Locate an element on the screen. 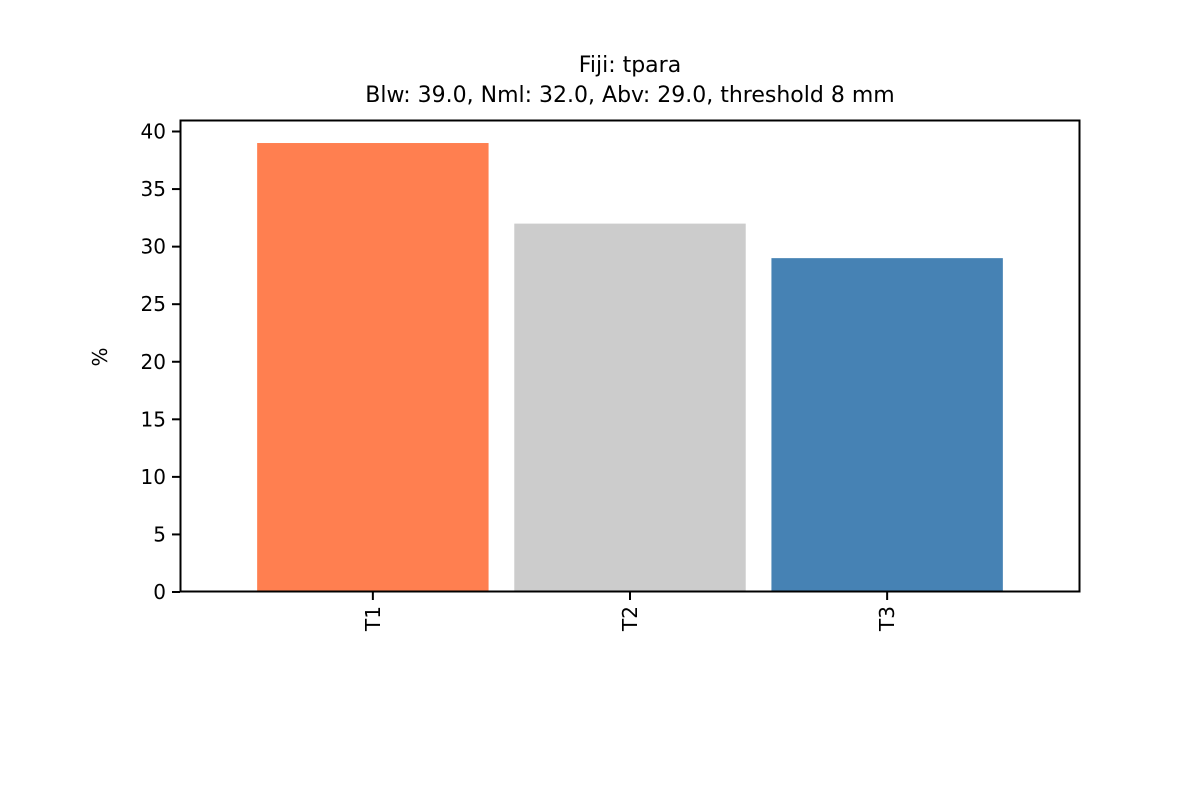  y-tick-label: 35 is located at coordinates (153, 189).